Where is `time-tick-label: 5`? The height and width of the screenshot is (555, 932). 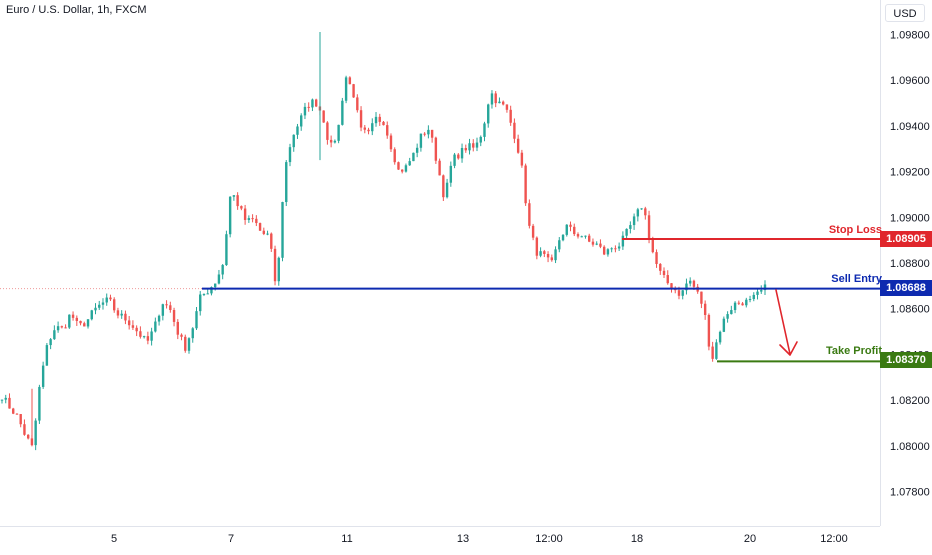
time-tick-label: 5 is located at coordinates (114, 539).